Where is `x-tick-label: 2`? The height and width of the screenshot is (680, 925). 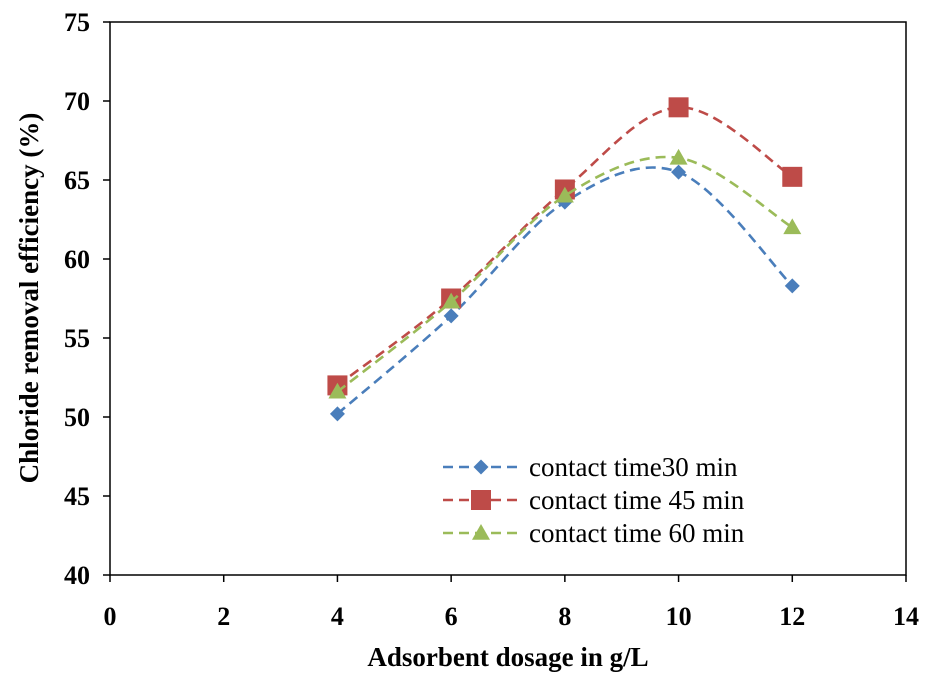 x-tick-label: 2 is located at coordinates (223, 616).